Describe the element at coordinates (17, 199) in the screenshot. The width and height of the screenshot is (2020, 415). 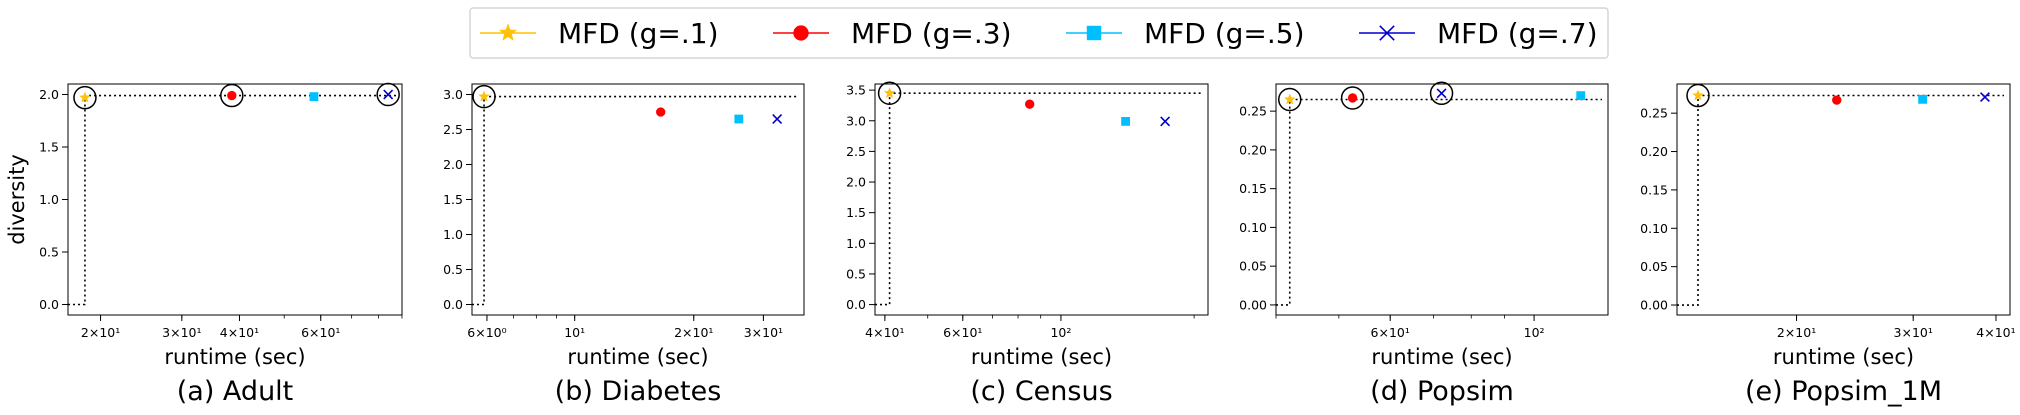
I see `y-axis-title: diversity` at that location.